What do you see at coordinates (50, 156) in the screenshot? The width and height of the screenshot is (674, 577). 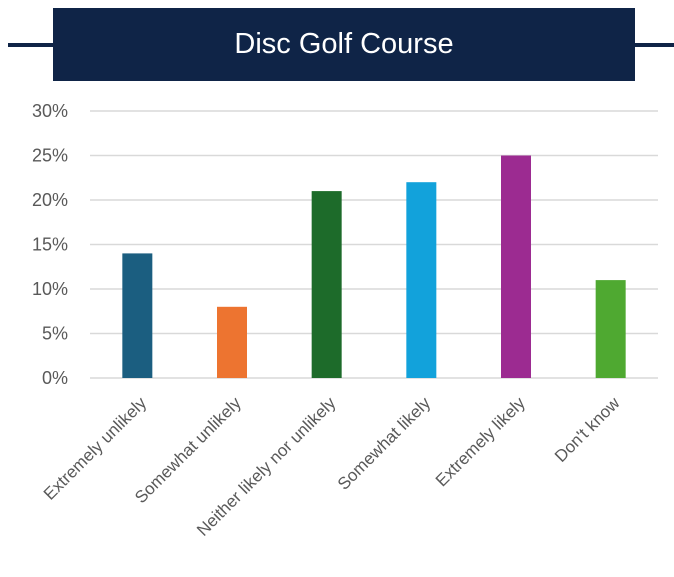 I see `y-tick-label: 25%` at bounding box center [50, 156].